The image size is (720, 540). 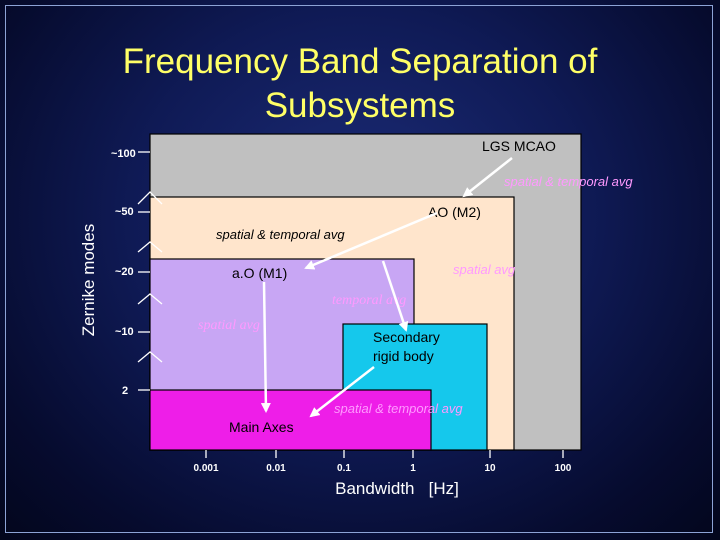 What do you see at coordinates (369, 300) in the screenshot?
I see `annotation-temporal-avg: temporal avg` at bounding box center [369, 300].